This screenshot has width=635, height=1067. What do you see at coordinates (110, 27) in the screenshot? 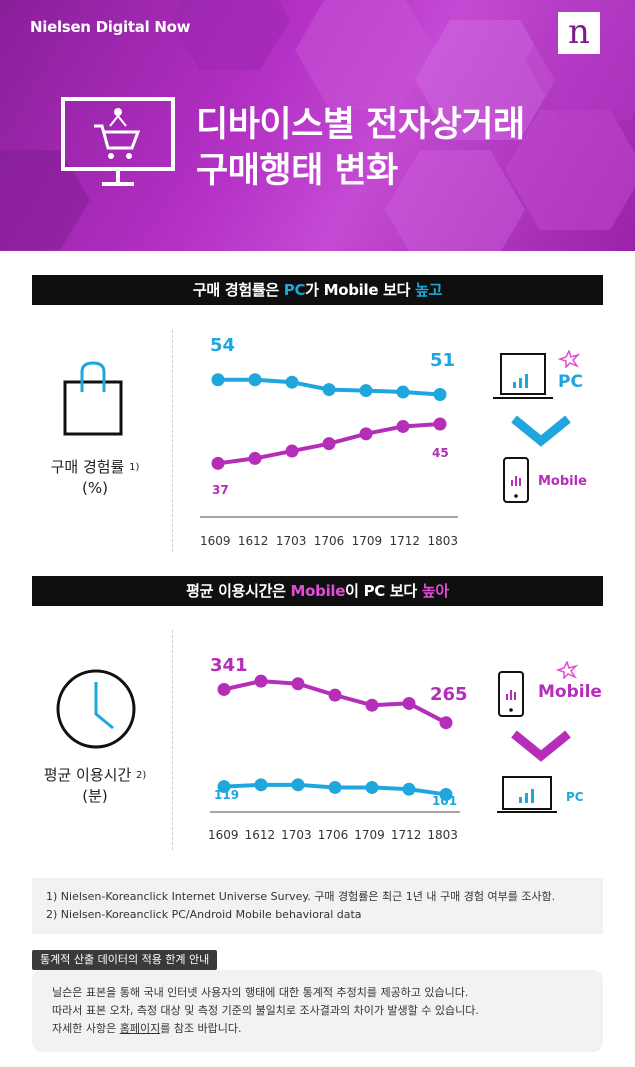
I see `brand-name: Nielsen Digital Now` at bounding box center [110, 27].